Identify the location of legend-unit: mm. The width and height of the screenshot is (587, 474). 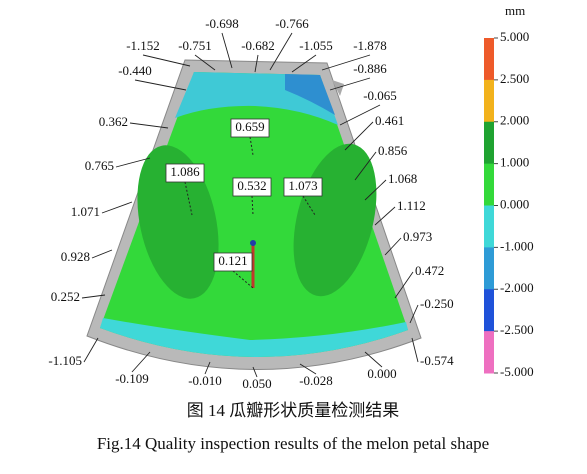
(515, 10).